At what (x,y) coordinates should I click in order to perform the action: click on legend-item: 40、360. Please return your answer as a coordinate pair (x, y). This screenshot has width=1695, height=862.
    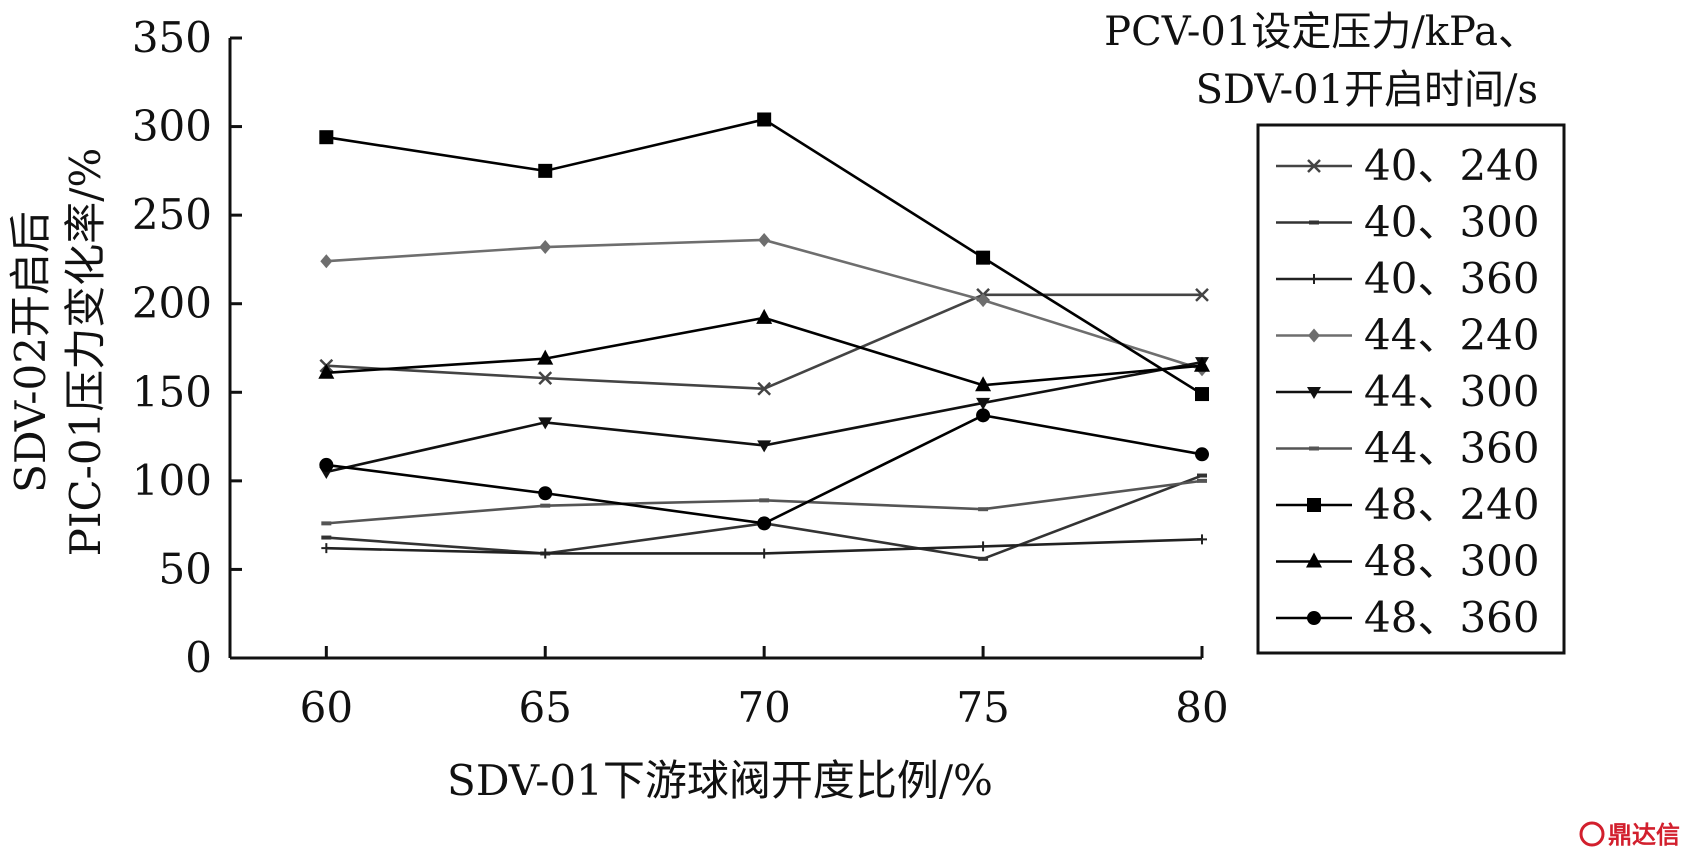
    Looking at the image, I should click on (1408, 278).